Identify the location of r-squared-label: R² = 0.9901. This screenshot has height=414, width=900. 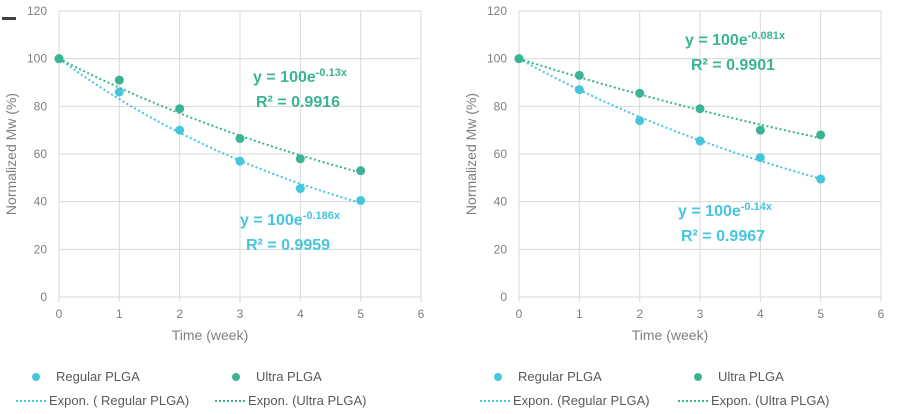
(733, 65).